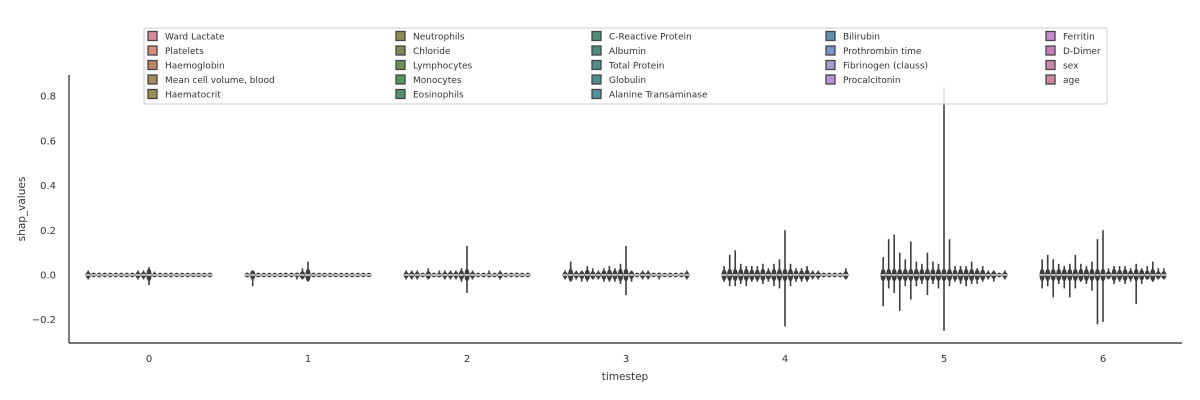 The height and width of the screenshot is (400, 1200). I want to click on legend-entry: Monocytes, so click(437, 81).